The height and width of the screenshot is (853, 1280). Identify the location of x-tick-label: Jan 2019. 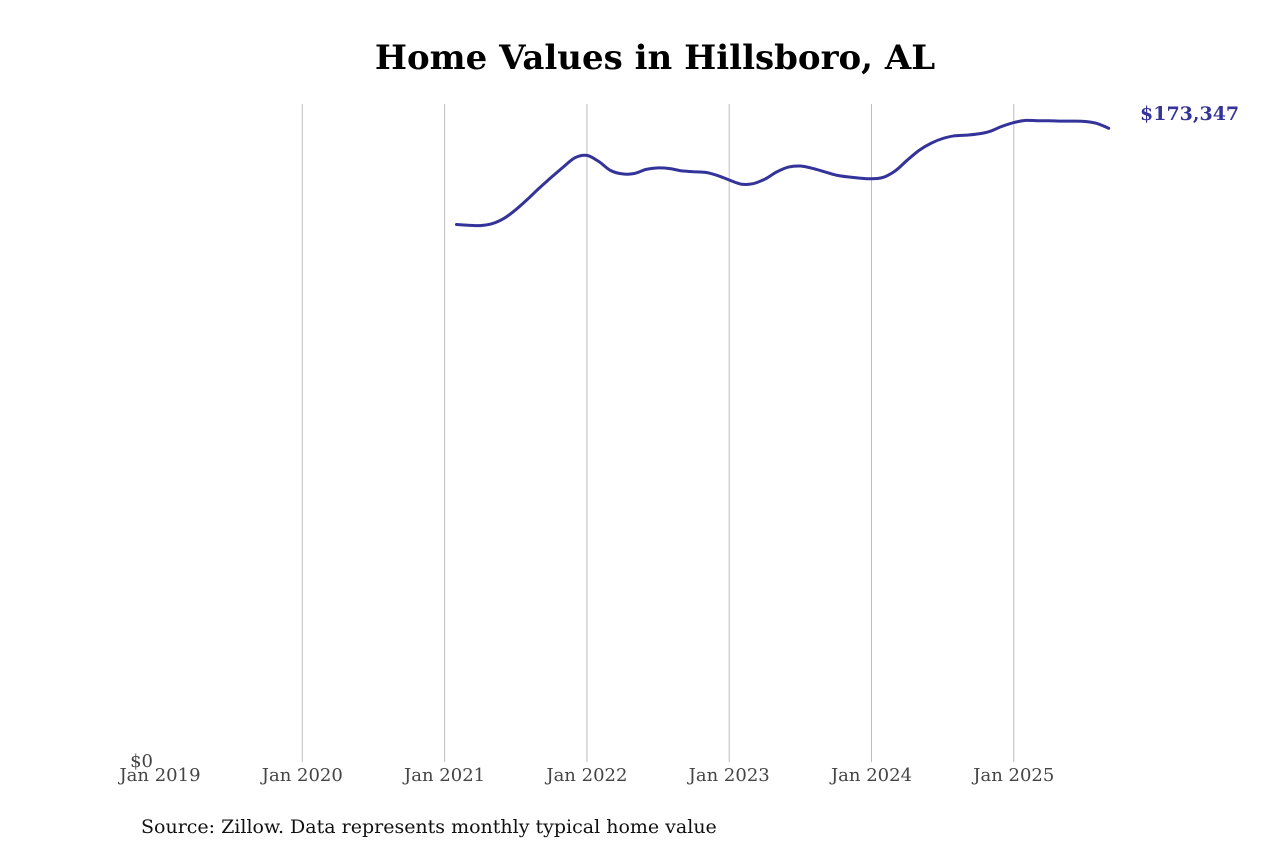
(158, 775).